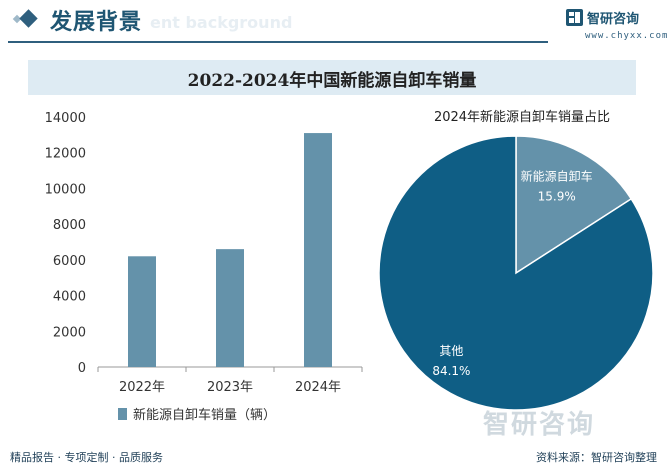  I want to click on header-ghost-text: ent background, so click(221, 22).